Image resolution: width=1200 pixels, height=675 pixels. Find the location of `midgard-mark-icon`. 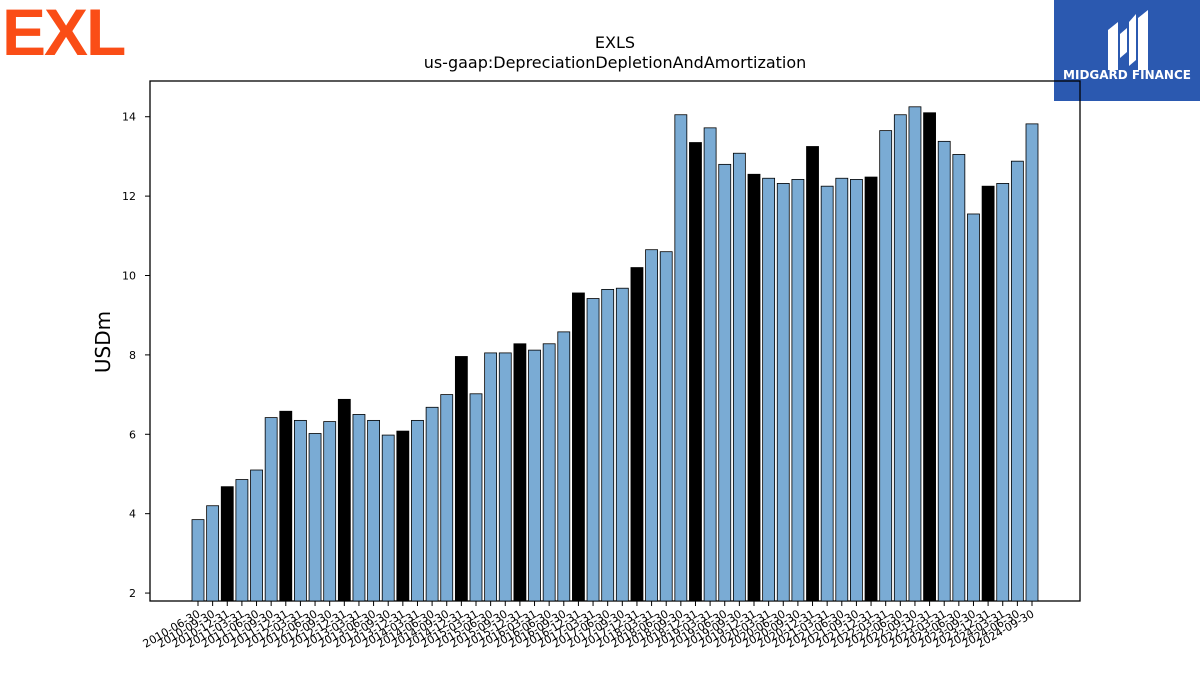

midgard-mark-icon is located at coordinates (1127, 50).